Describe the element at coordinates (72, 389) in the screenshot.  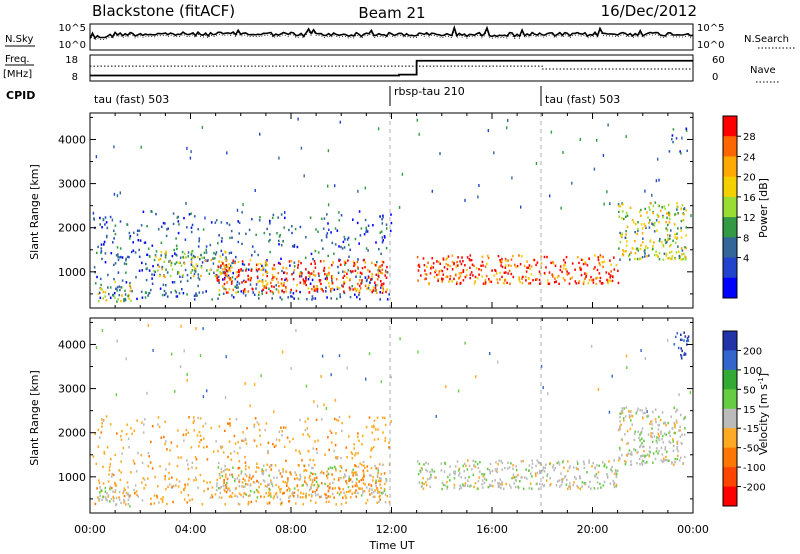
I see `y-tick-label: 3000` at that location.